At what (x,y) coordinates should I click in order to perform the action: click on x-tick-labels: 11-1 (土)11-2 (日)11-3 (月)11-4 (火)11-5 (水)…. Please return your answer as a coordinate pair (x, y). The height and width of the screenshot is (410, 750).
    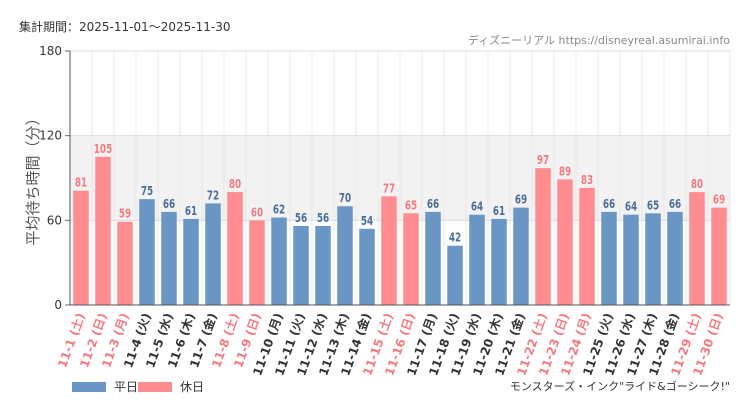
    Looking at the image, I should click on (390, 344).